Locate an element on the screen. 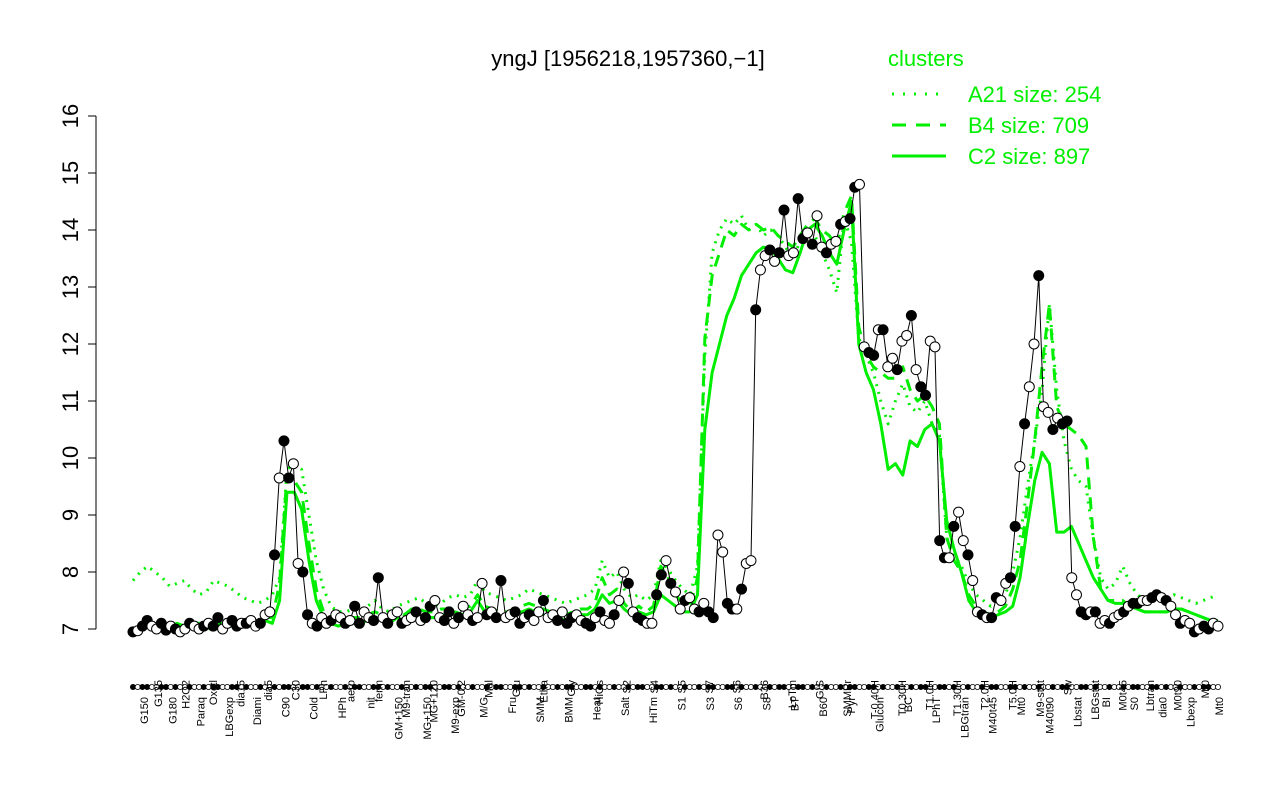 The image size is (1280, 800). x-tick-label: S0 is located at coordinates (1135, 703).